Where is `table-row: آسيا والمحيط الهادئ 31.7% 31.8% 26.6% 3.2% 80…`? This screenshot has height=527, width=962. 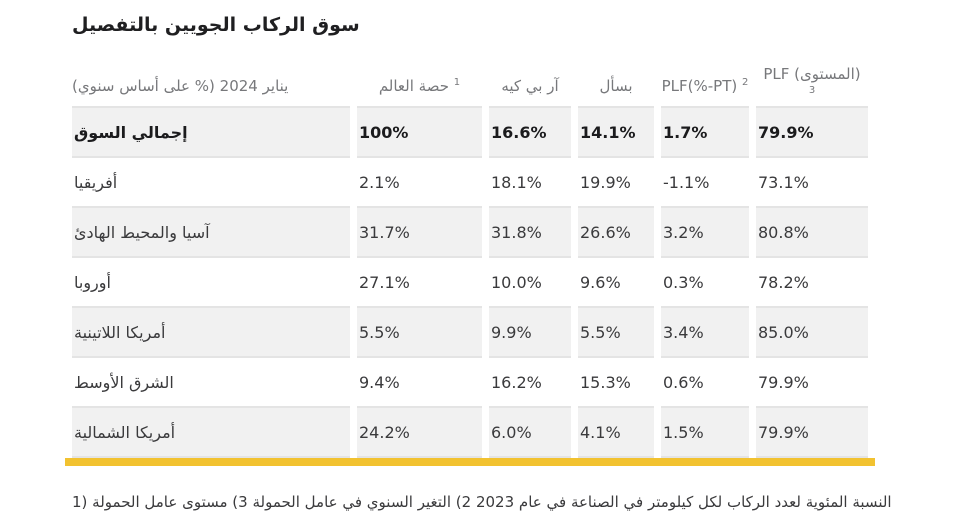 table-row: آسيا والمحيط الهادئ 31.7% 31.8% 26.6% 3.2% 80… is located at coordinates (470, 231).